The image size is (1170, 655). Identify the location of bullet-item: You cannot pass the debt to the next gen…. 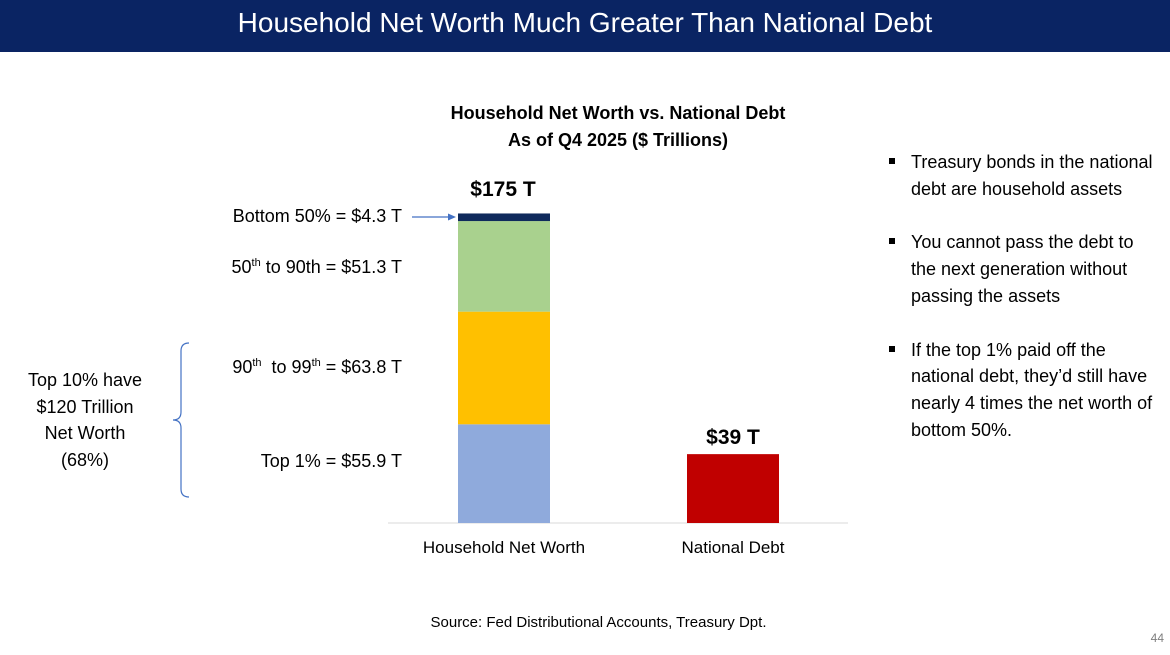
(1023, 269).